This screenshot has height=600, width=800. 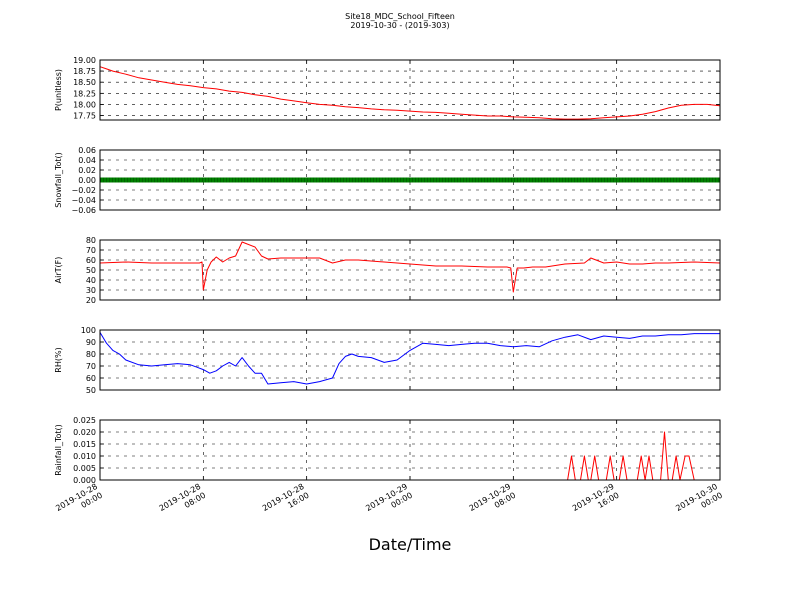 I want to click on y-tick-label: 20, so click(x=91, y=300).